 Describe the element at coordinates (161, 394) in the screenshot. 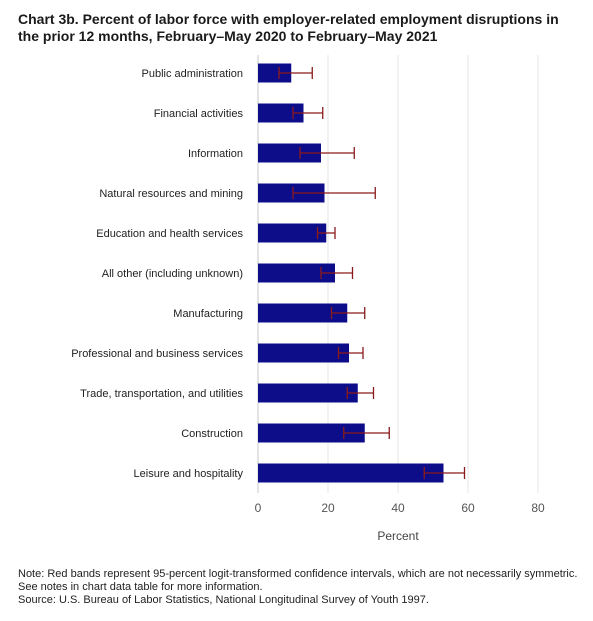

I see `category-label: Trade, transportation, and utilities` at that location.